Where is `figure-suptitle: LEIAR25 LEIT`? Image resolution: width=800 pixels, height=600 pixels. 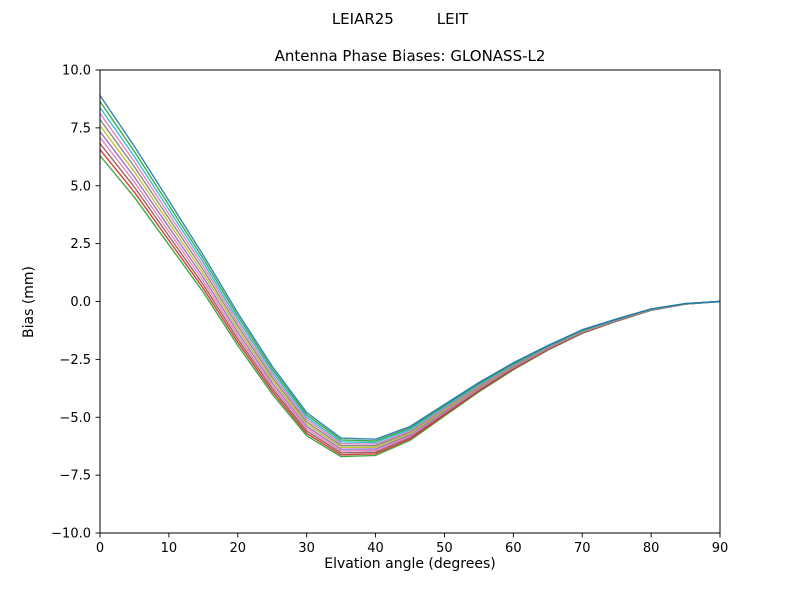
figure-suptitle: LEIAR25 LEIT is located at coordinates (400, 19).